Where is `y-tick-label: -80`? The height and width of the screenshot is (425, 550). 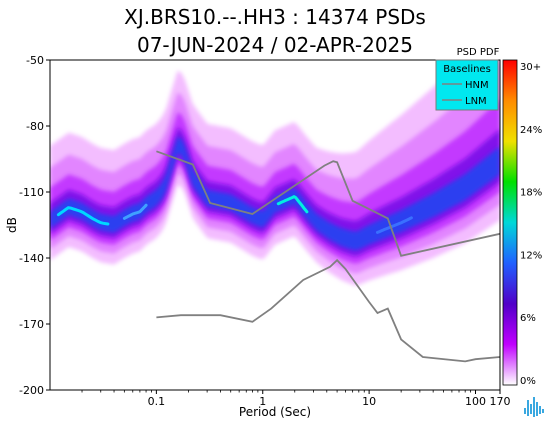 y-tick-label: -80 is located at coordinates (35, 126).